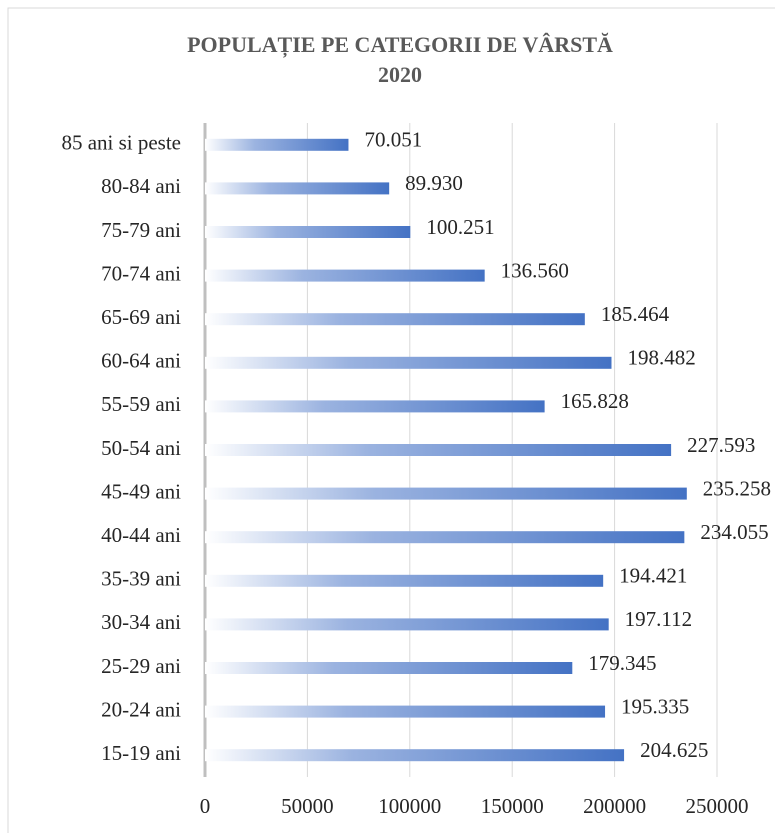  Describe the element at coordinates (141, 579) in the screenshot. I see `y-tick-label: 35-39 ani` at that location.